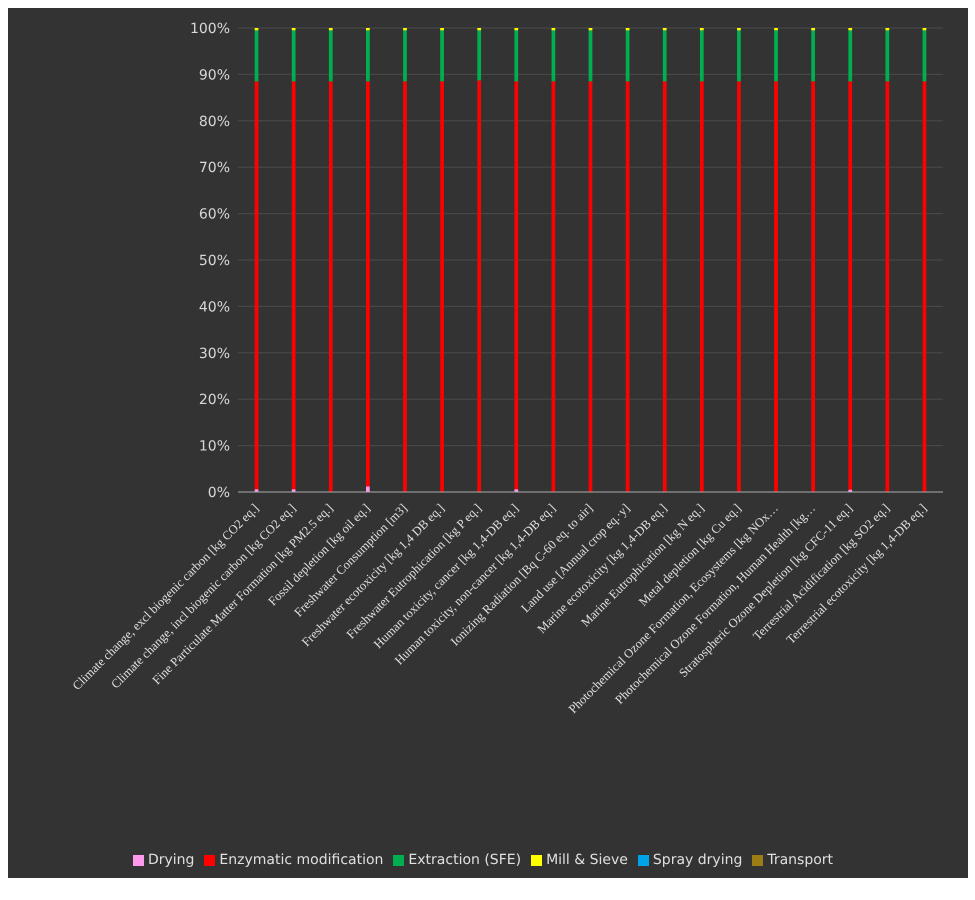 The height and width of the screenshot is (900, 975). What do you see at coordinates (219, 492) in the screenshot?
I see `y-tick-label: 0%` at bounding box center [219, 492].